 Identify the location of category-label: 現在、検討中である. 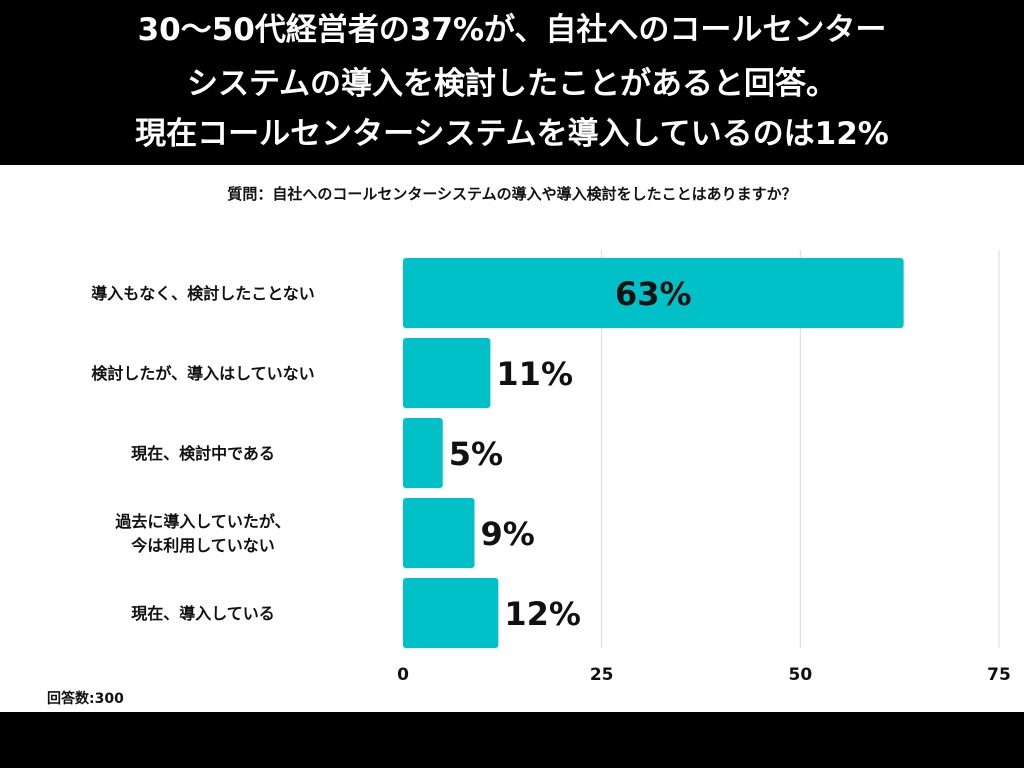
(203, 453).